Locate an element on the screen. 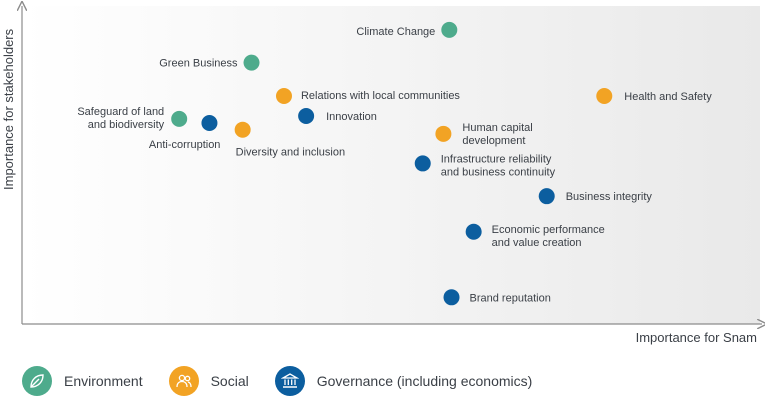 The image size is (765, 410). point-label-safeguard-of-land-and-biodiversity: Safeguard of land and biodiversity is located at coordinates (120, 118).